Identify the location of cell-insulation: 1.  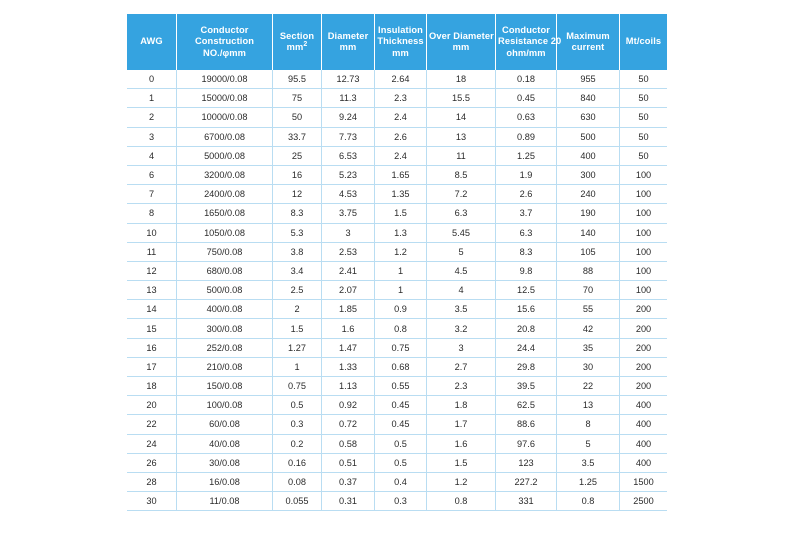
(401, 271).